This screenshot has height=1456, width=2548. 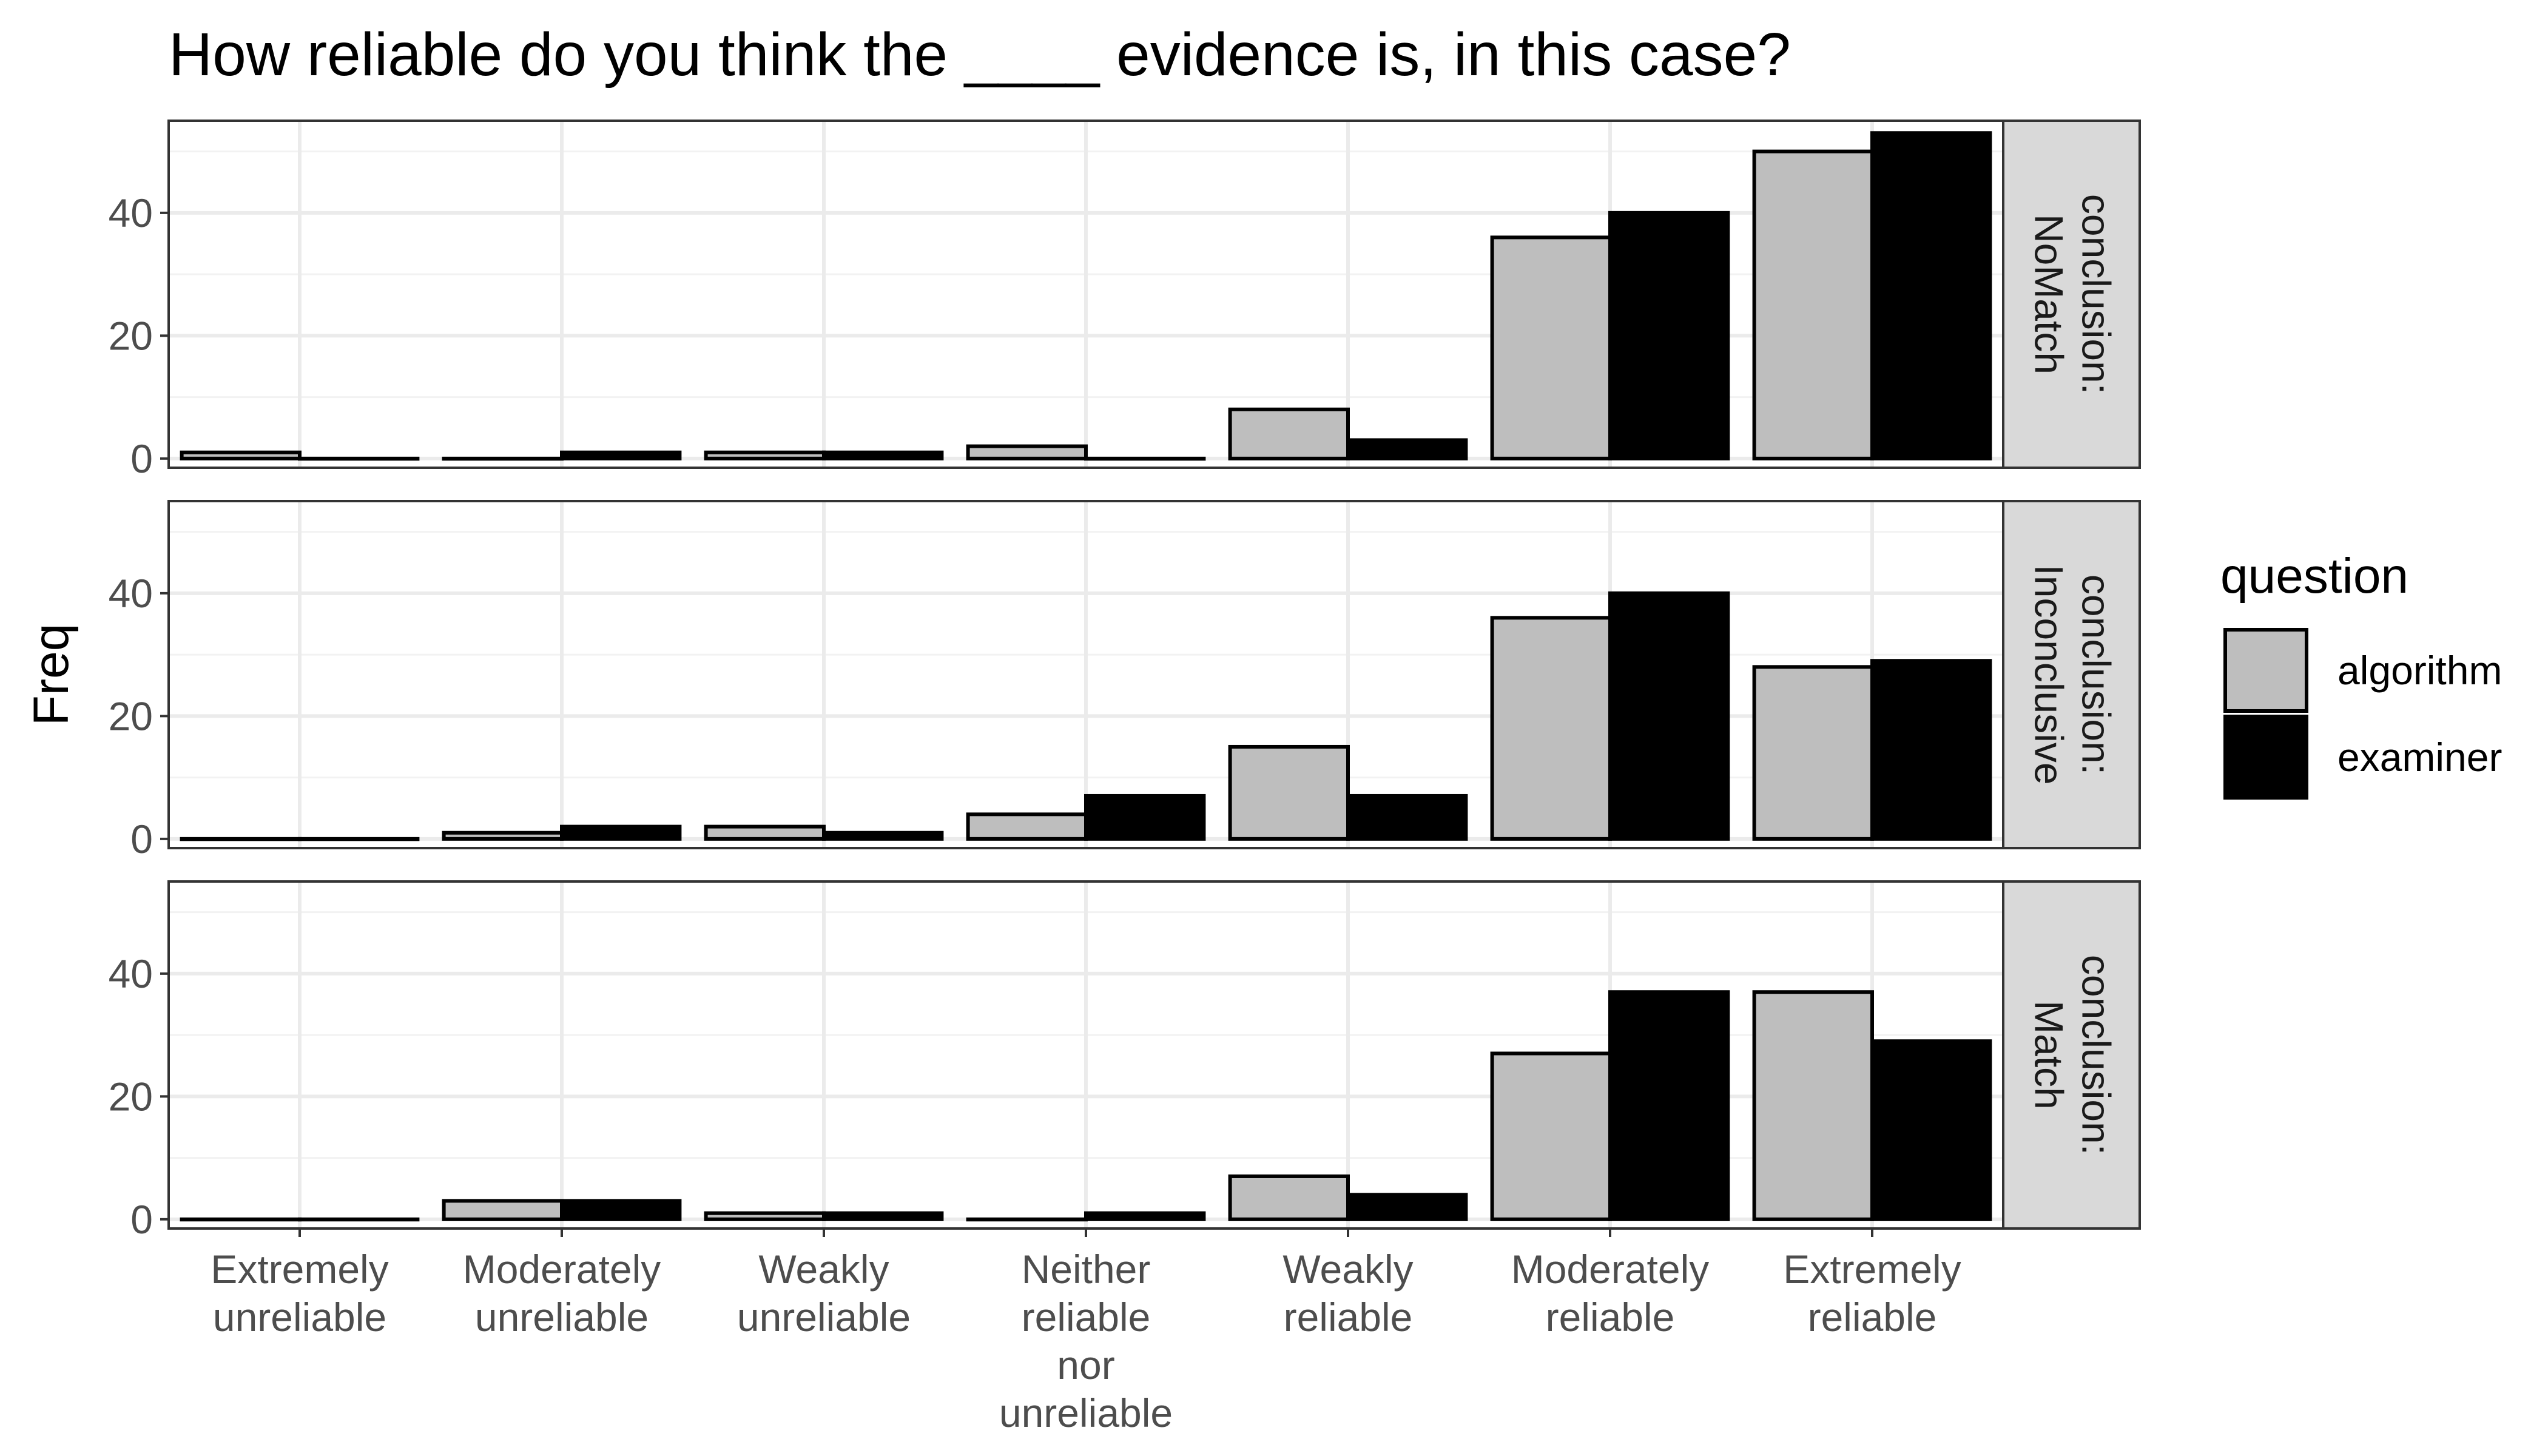 What do you see at coordinates (1931, 750) in the screenshot?
I see `bar-examiner-panel2-cat7` at bounding box center [1931, 750].